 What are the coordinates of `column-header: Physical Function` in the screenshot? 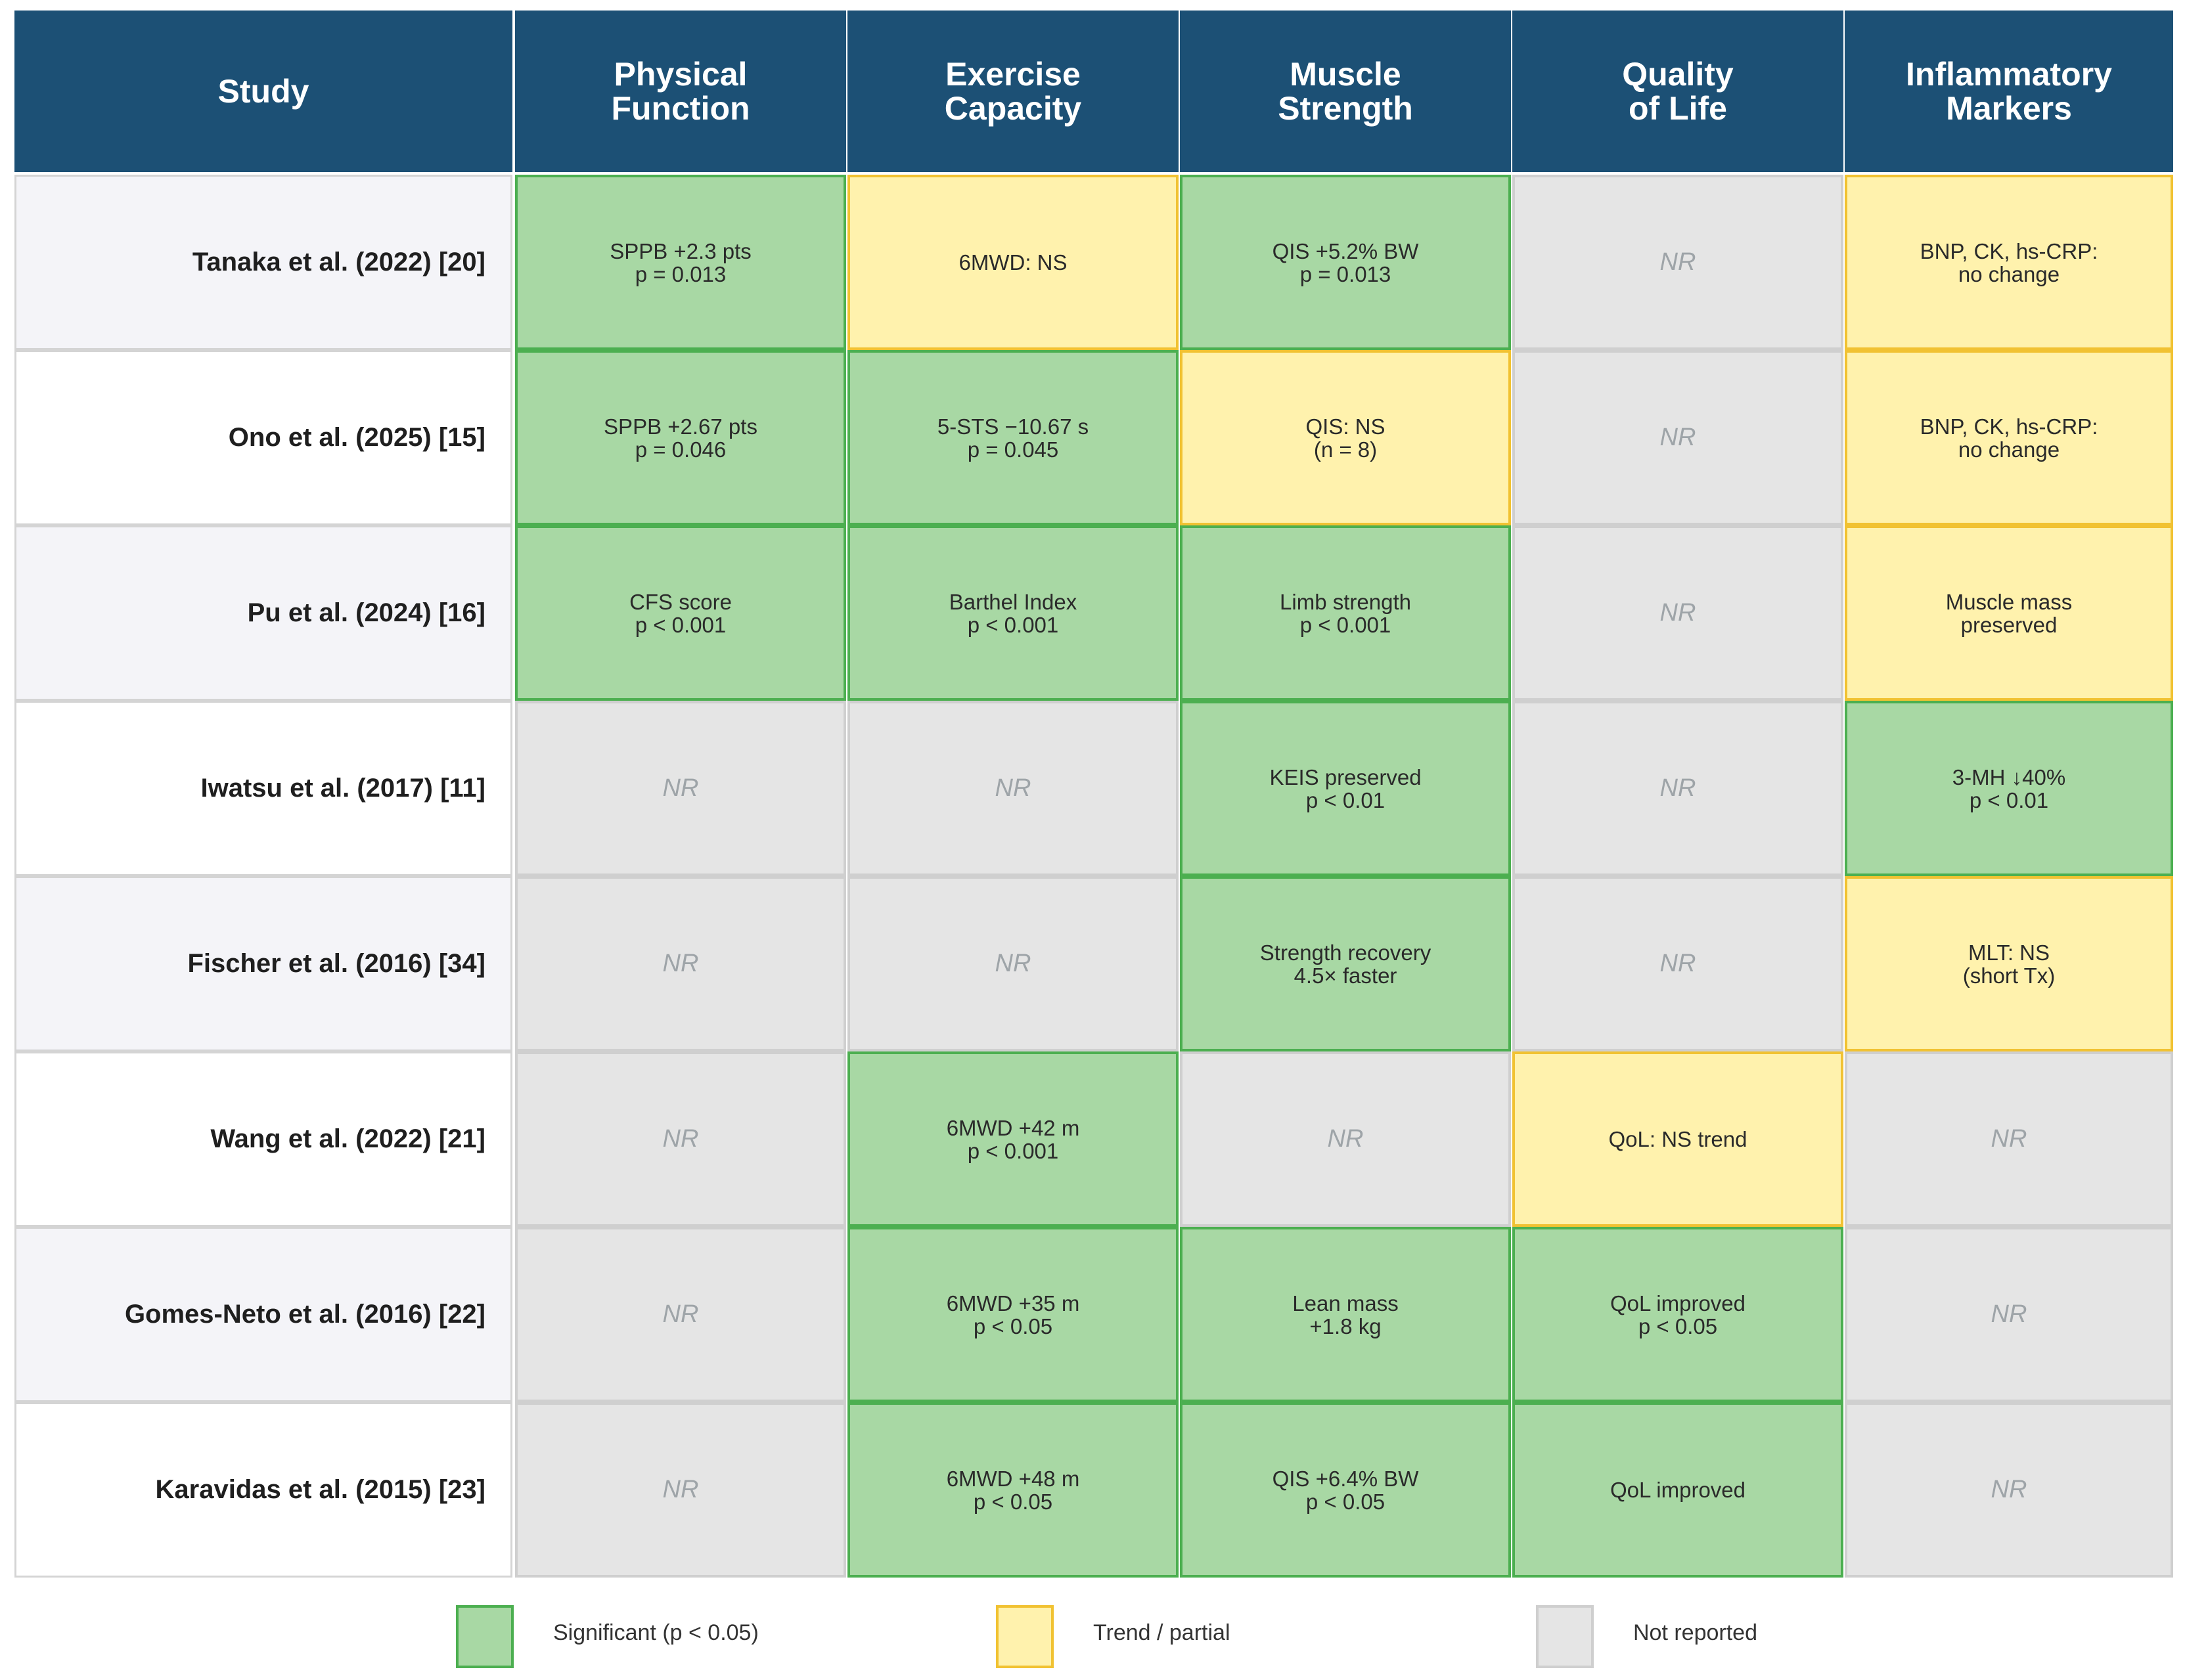 It's located at (680, 91).